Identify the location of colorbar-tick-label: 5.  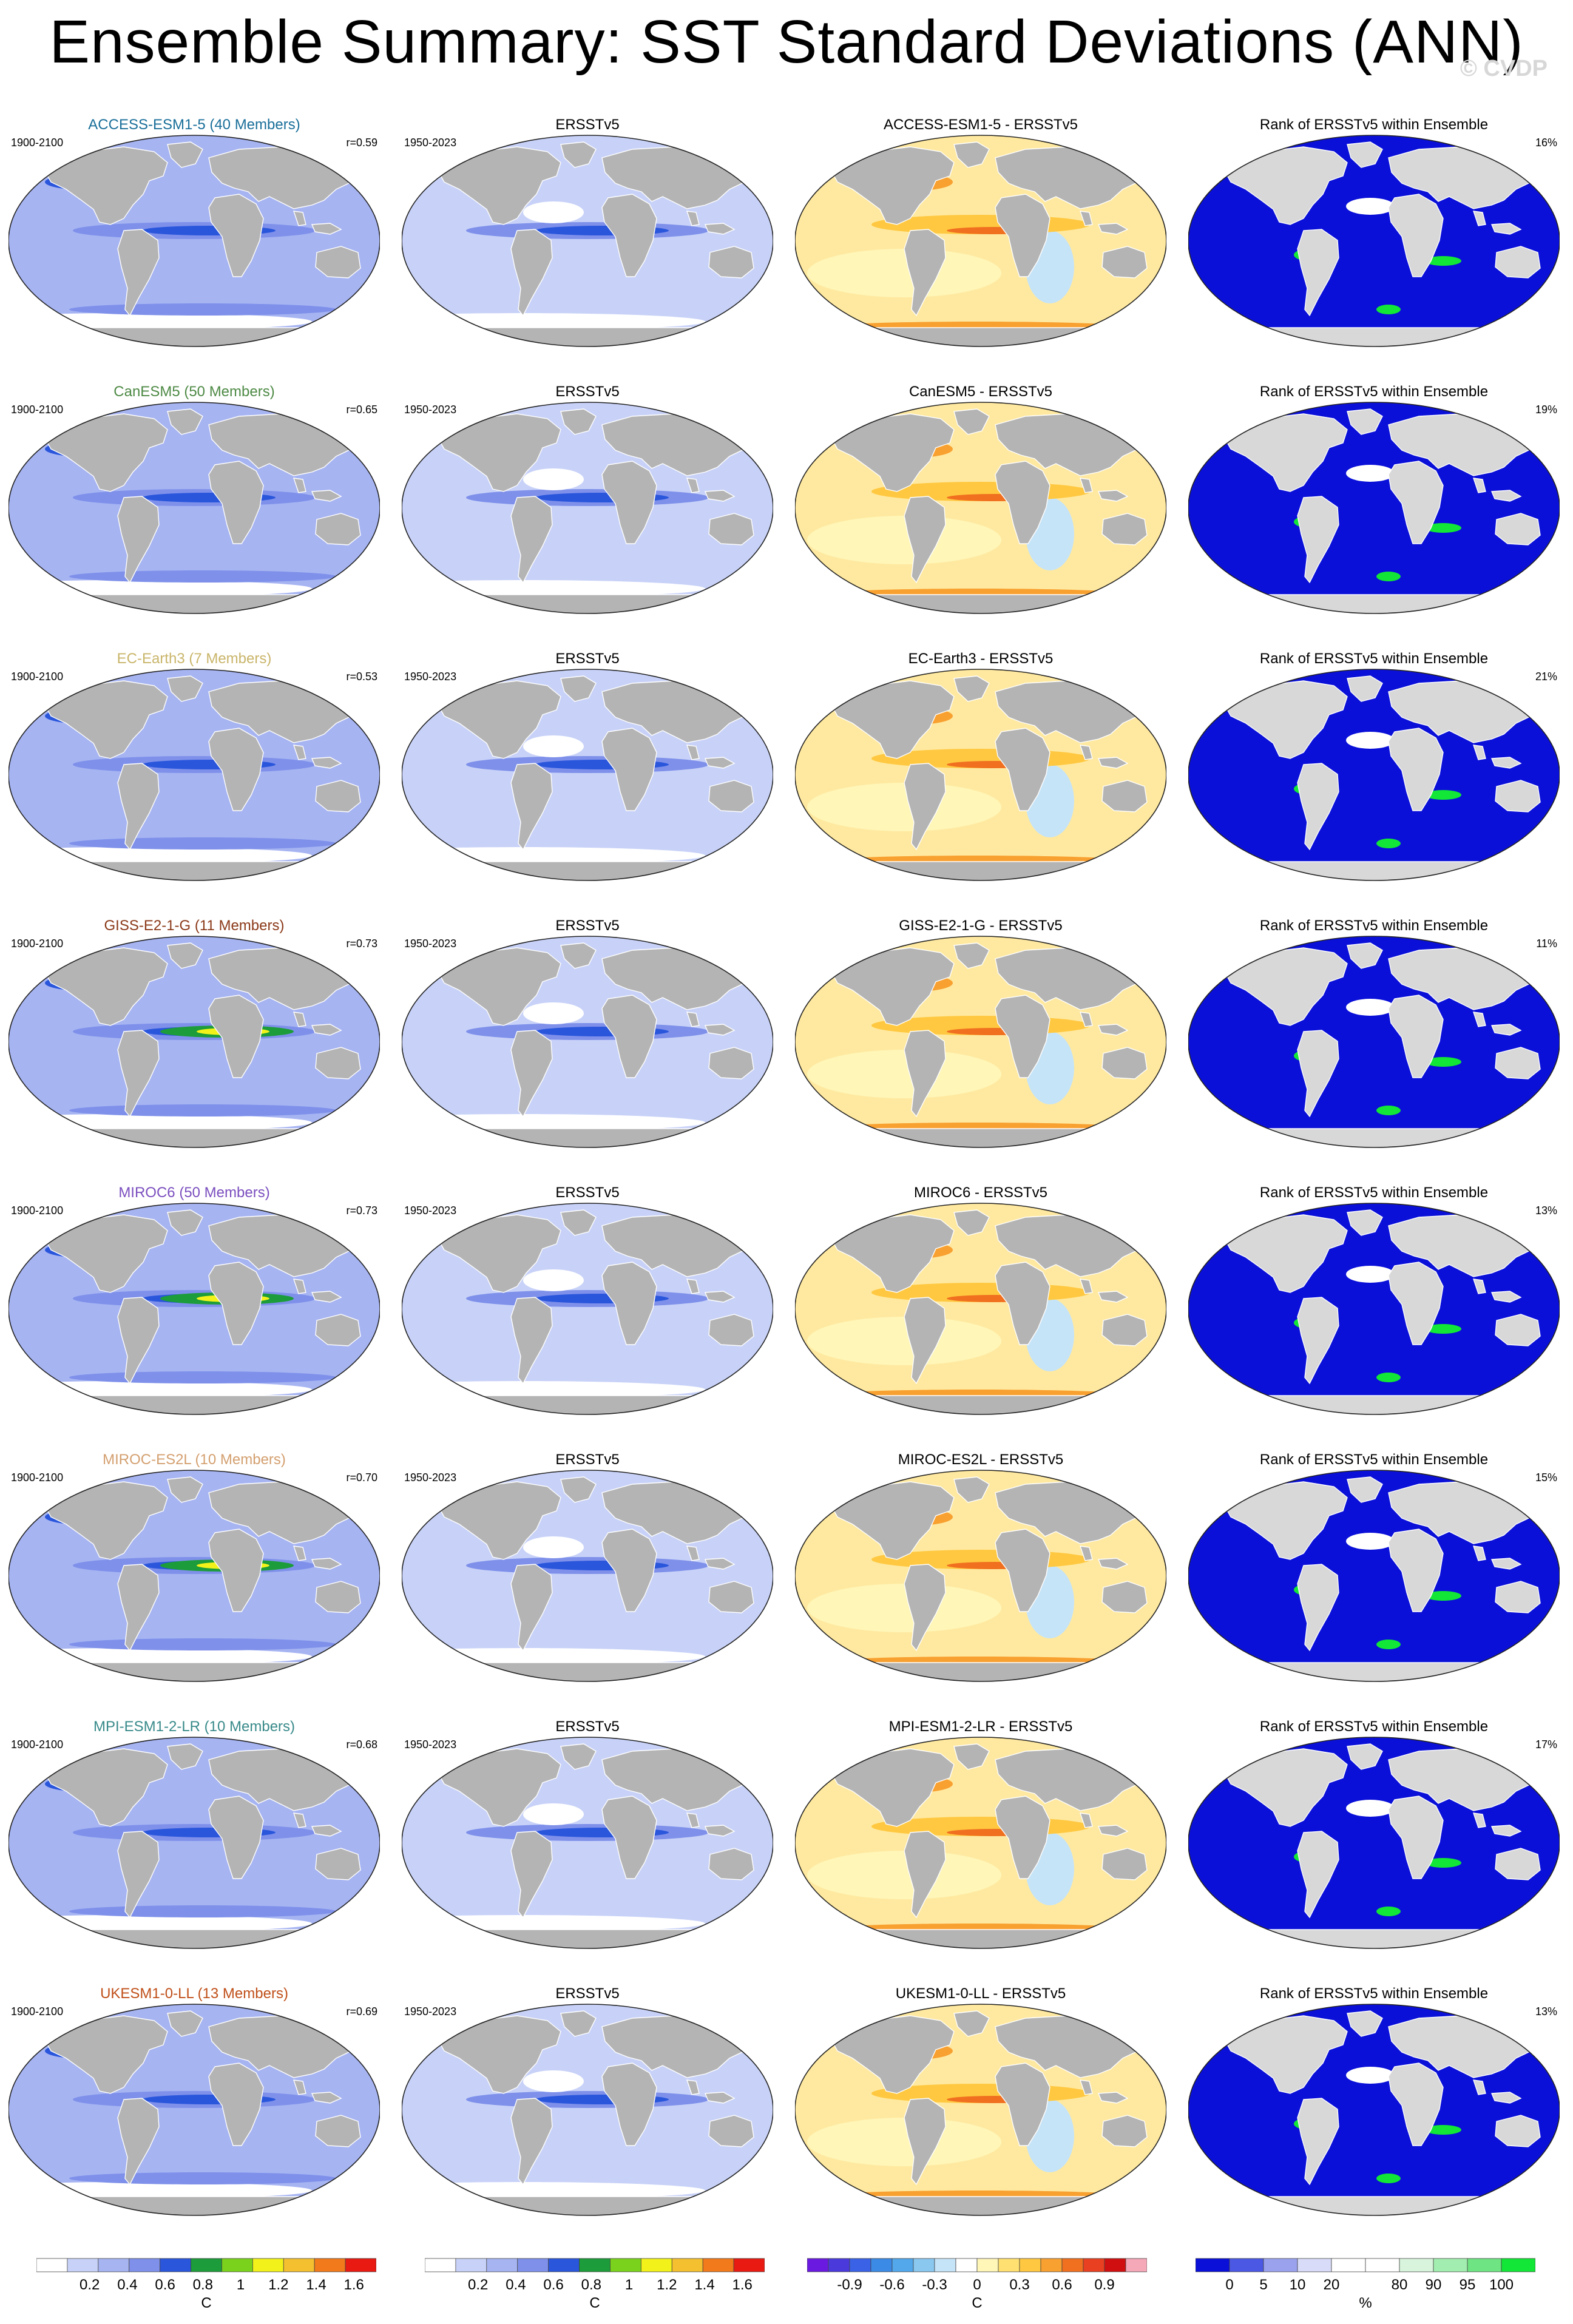
(1264, 2285).